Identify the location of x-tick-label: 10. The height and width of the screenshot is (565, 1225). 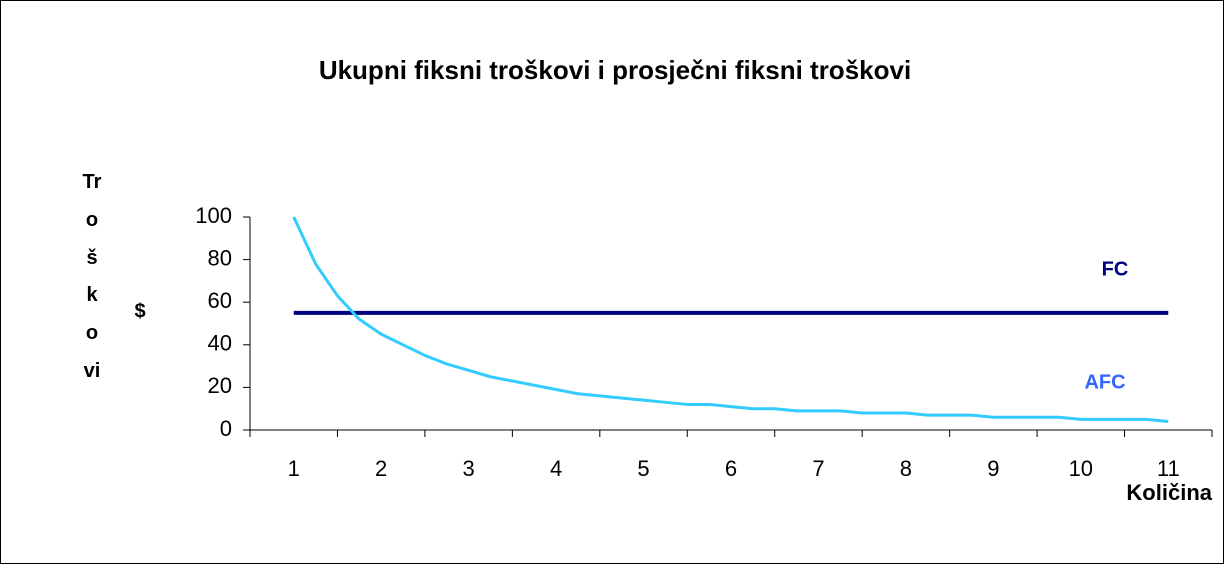
(1081, 468).